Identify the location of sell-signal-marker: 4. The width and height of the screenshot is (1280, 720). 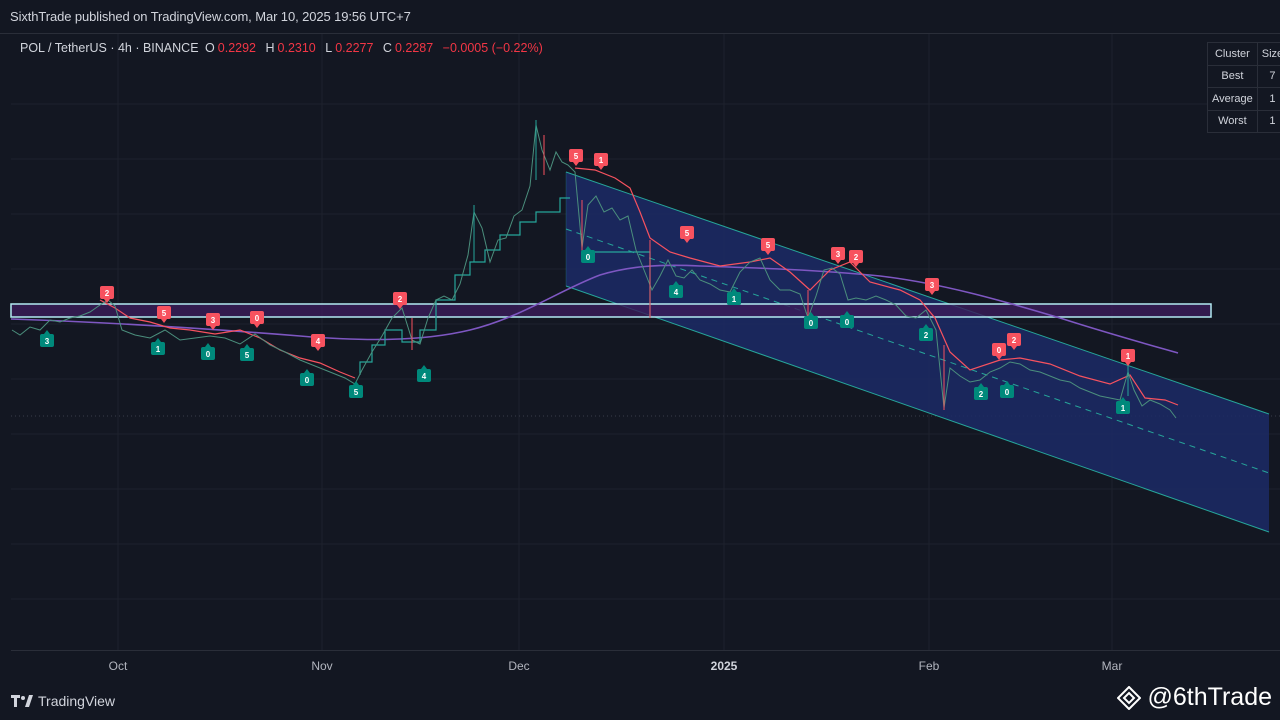
(318, 342).